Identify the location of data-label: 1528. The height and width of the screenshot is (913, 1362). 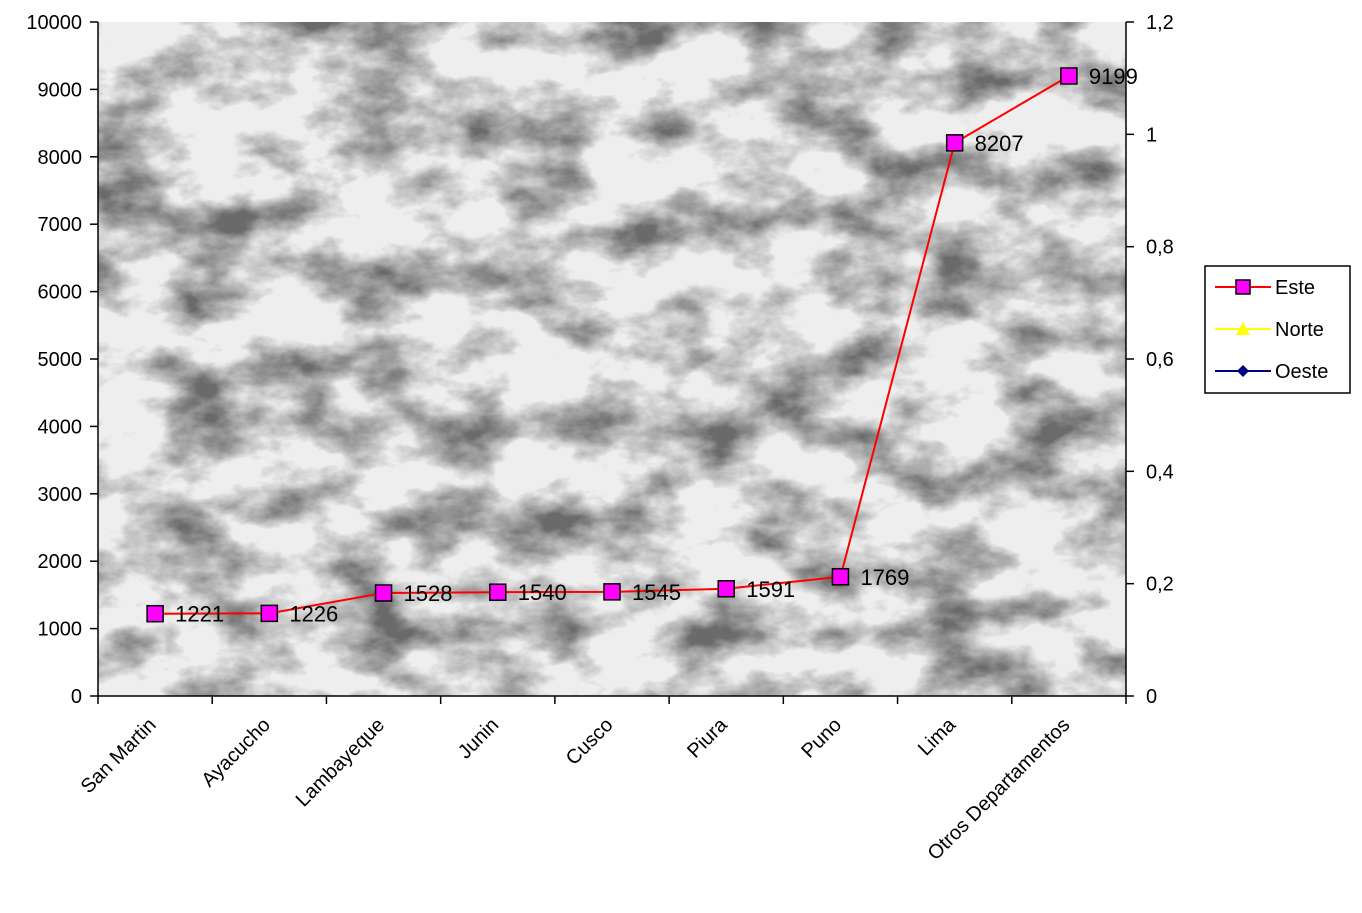
(428, 593).